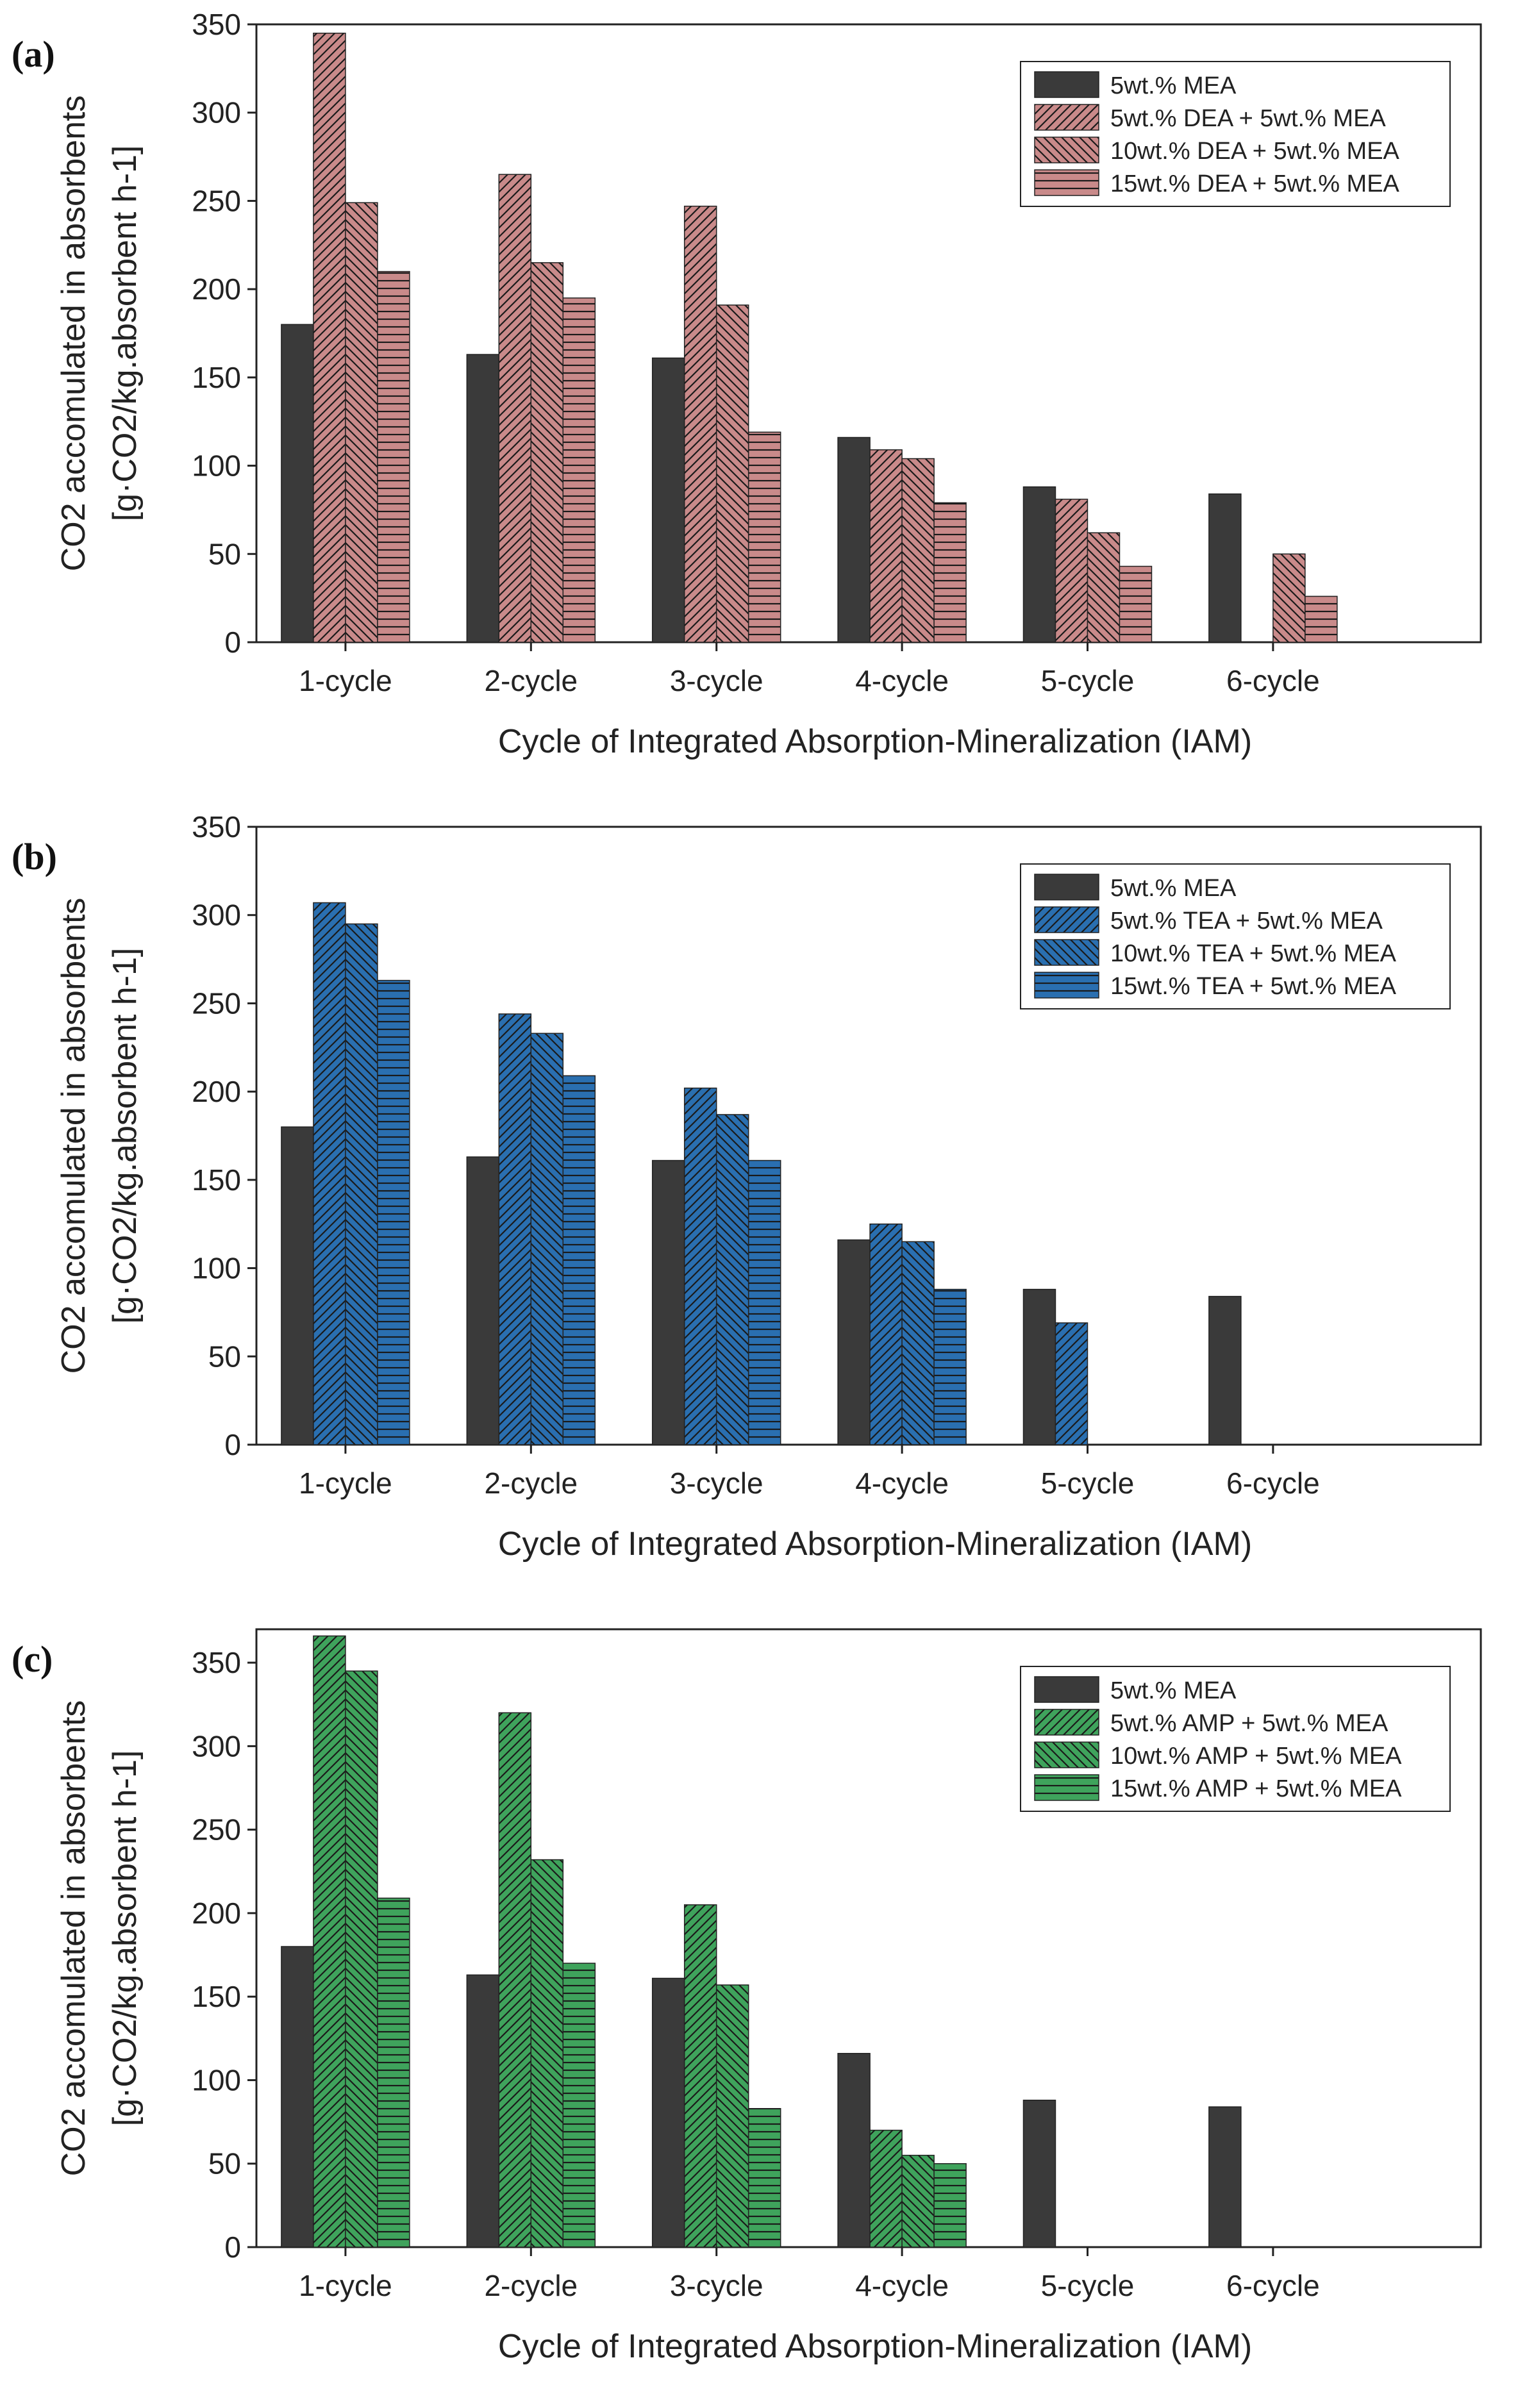 The width and height of the screenshot is (1518, 2408). What do you see at coordinates (1248, 119) in the screenshot?
I see `legend-label: 5wt.% DEA + 5wt.% MEA` at bounding box center [1248, 119].